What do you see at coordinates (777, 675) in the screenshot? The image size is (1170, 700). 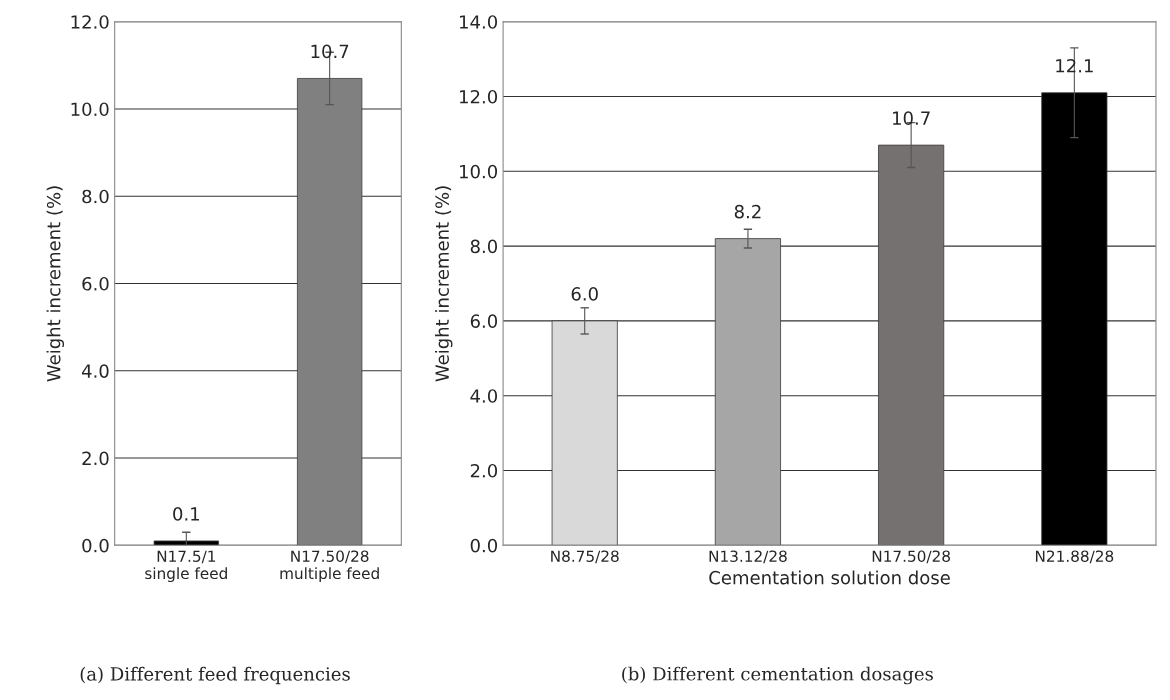 I see `text: (b) Different cementation dosages` at bounding box center [777, 675].